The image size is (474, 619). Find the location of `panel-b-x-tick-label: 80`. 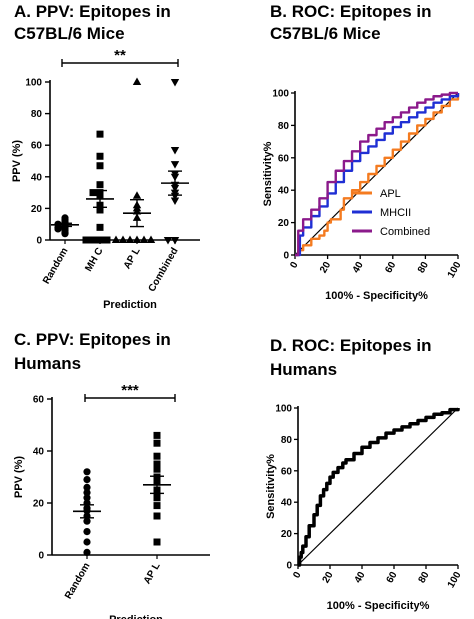

panel-b-x-tick-label: 80 is located at coordinates (423, 268).